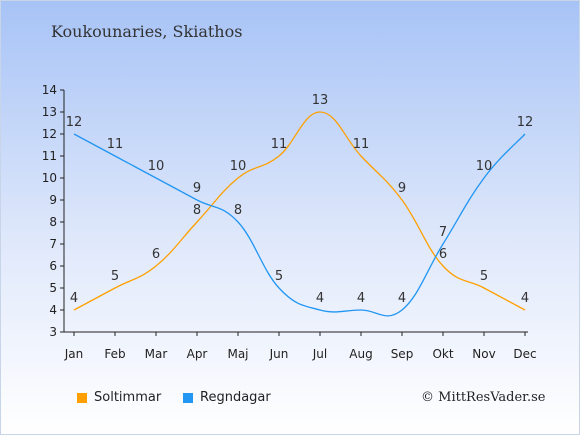 Image resolution: width=580 pixels, height=435 pixels. Describe the element at coordinates (197, 210) in the screenshot. I see `sun-hours-label: 8` at that location.